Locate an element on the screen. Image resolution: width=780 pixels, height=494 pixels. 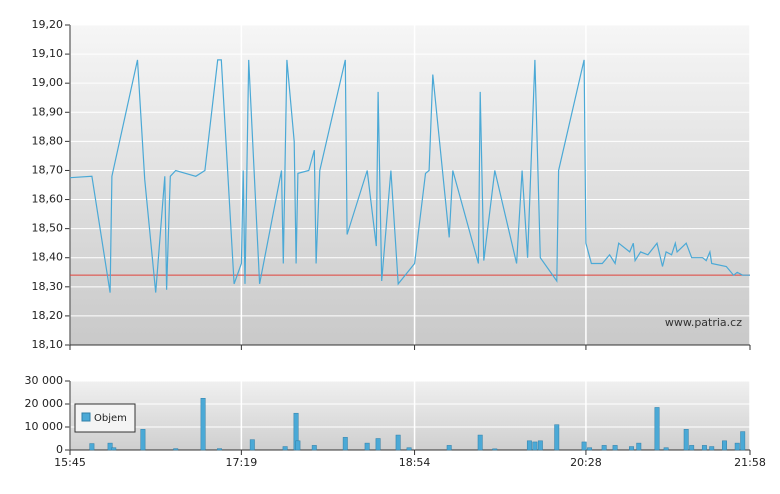
y-tick-label: 0 is located at coordinates (59, 449).